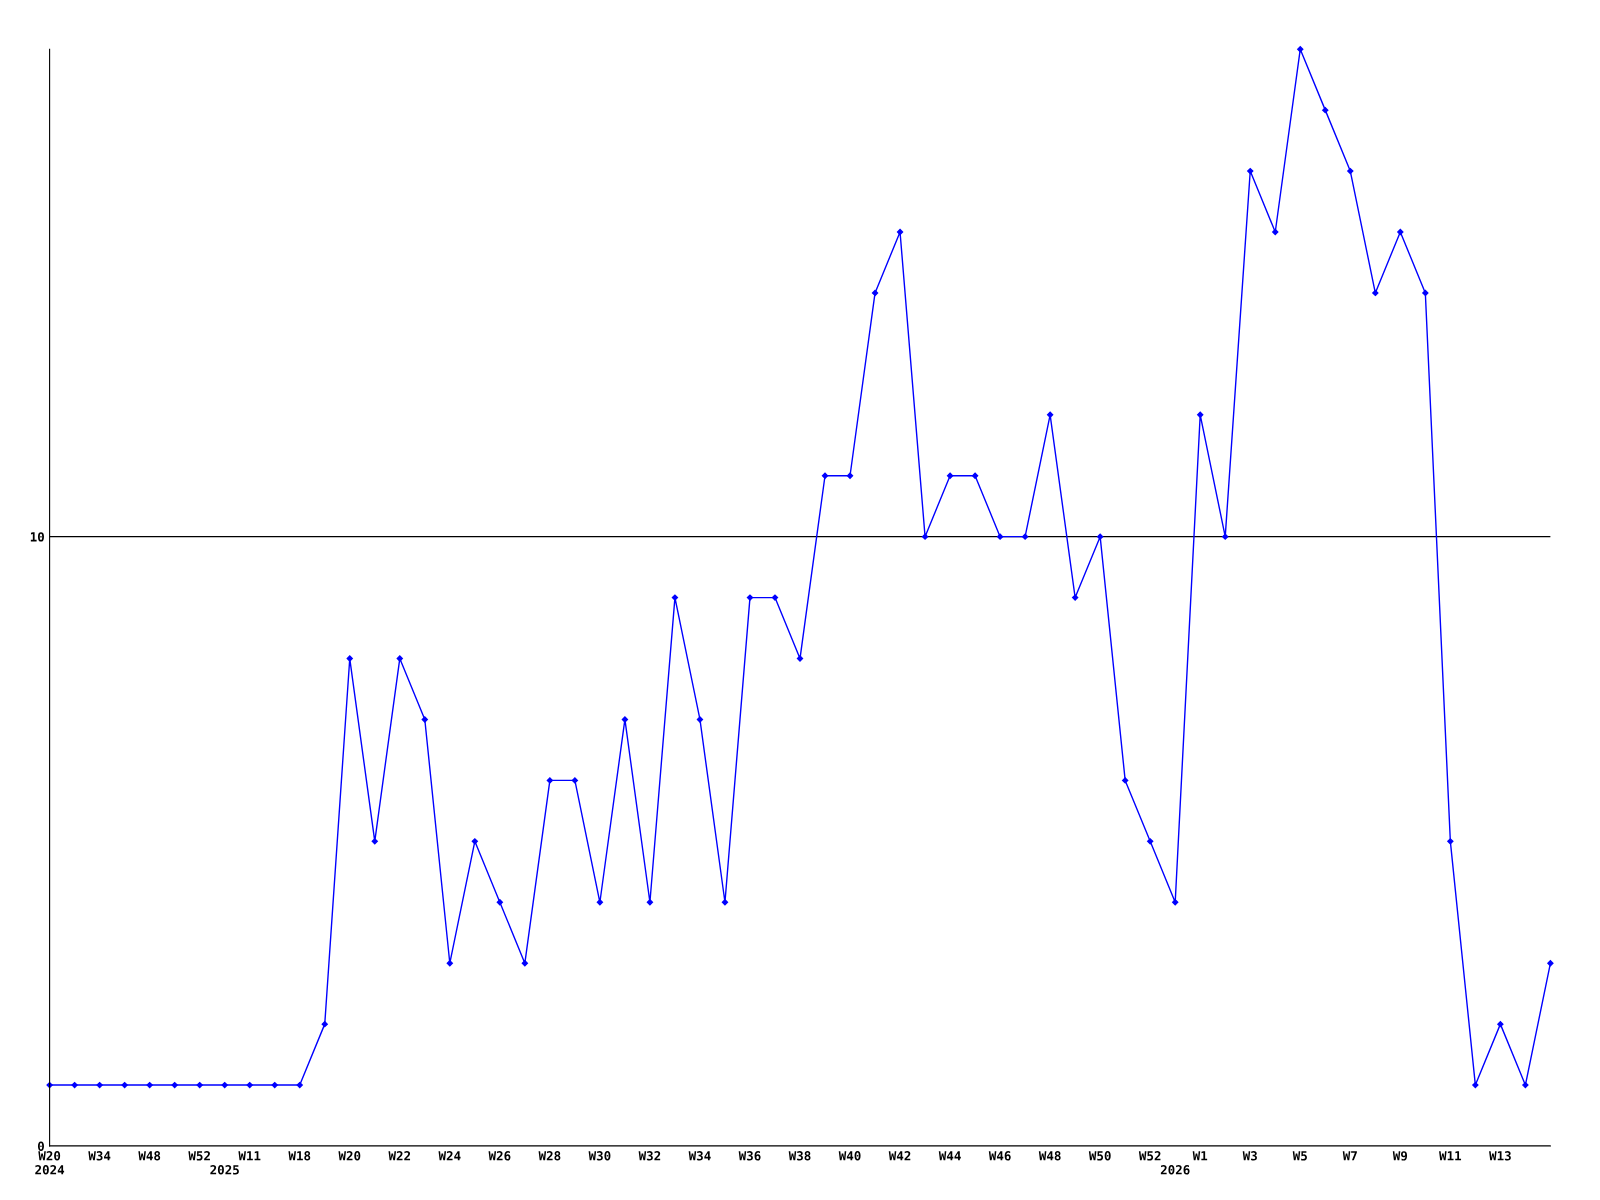  Describe the element at coordinates (549, 1156) in the screenshot. I see `x-tick-label: W28` at that location.